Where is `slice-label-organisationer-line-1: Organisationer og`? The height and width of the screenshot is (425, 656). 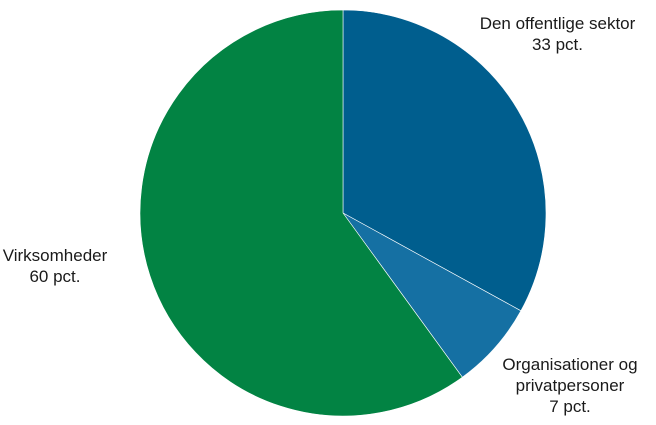 slice-label-organisationer-line-1: Organisationer og is located at coordinates (570, 364).